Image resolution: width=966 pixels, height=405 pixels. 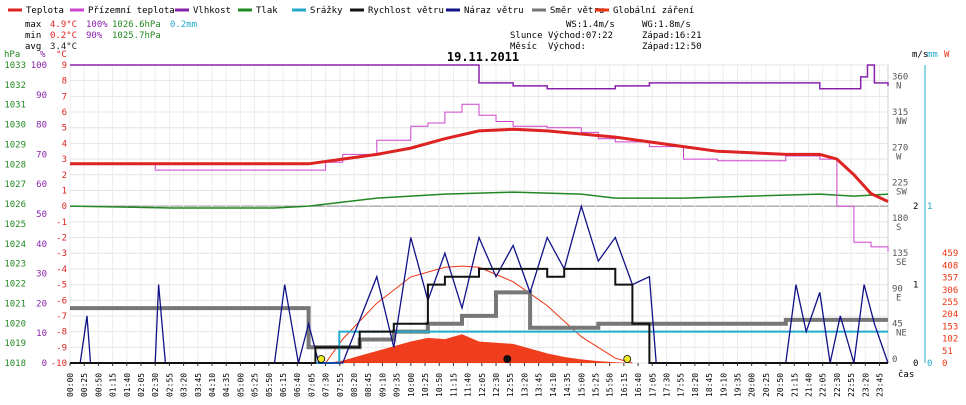 I want to click on x-tick-label: 10:00, so click(x=411, y=385).